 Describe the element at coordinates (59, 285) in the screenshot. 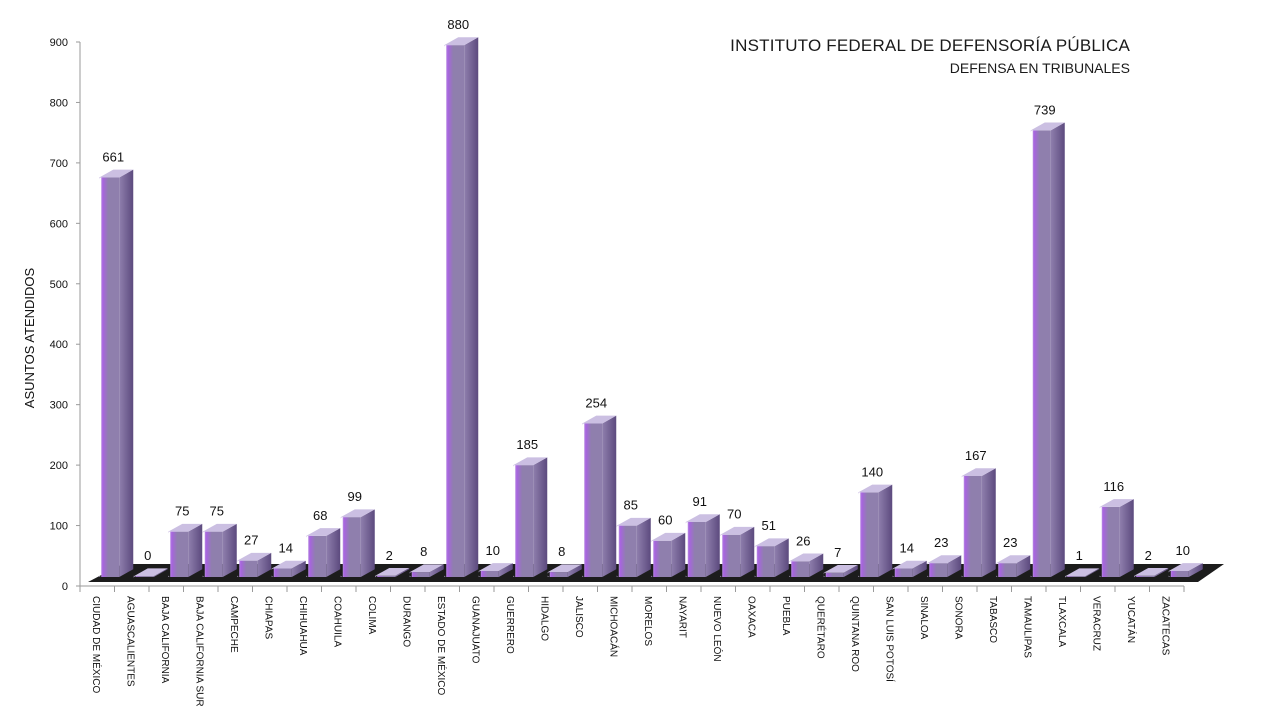

I see `y-tick-label: 500` at that location.